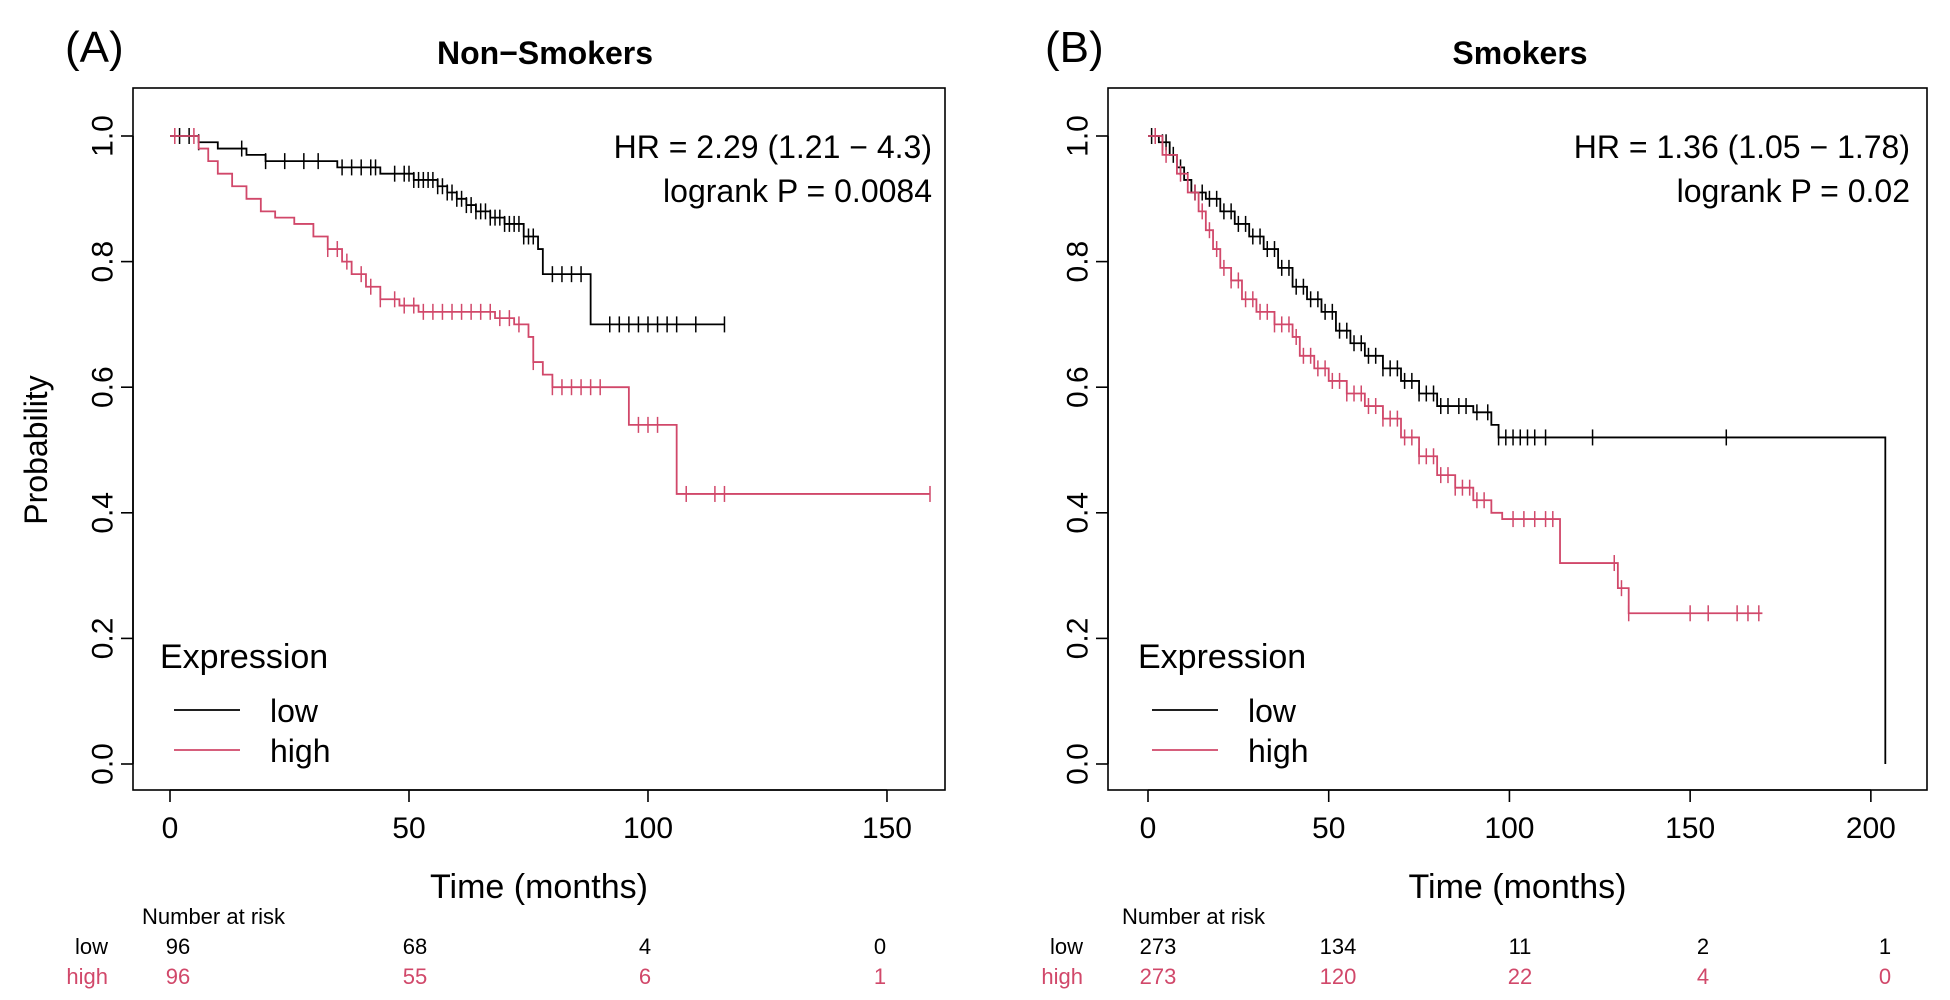 Image resolution: width=1950 pixels, height=1000 pixels. What do you see at coordinates (1520, 976) in the screenshot?
I see `at-risk-value: 22` at bounding box center [1520, 976].